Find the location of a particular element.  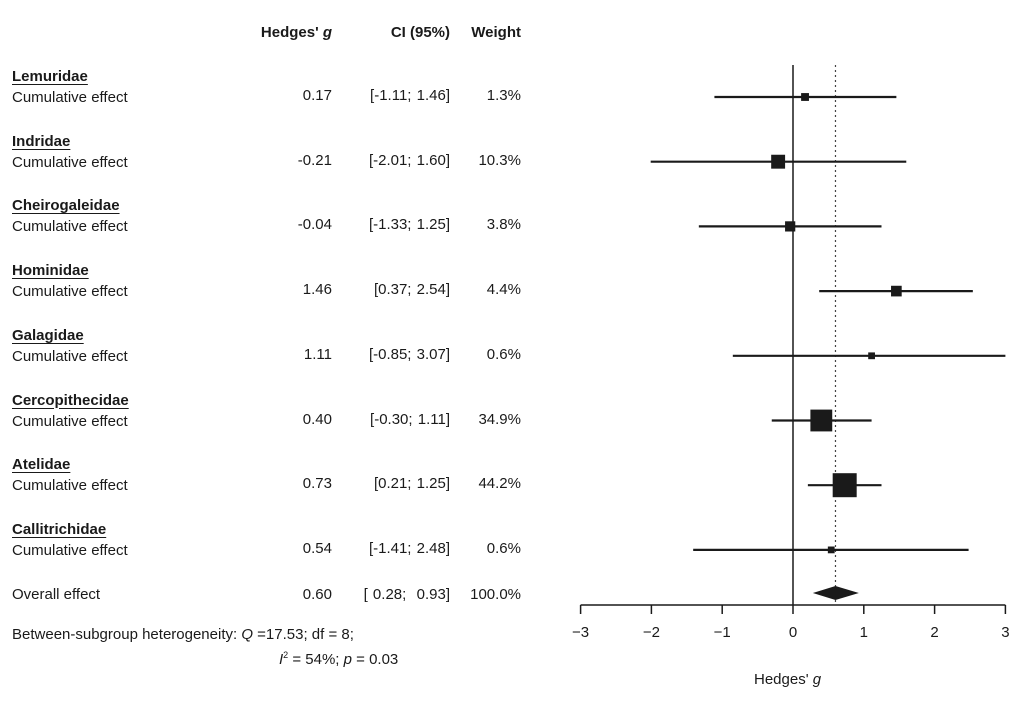

row-g: -0.04 is located at coordinates (314, 225).